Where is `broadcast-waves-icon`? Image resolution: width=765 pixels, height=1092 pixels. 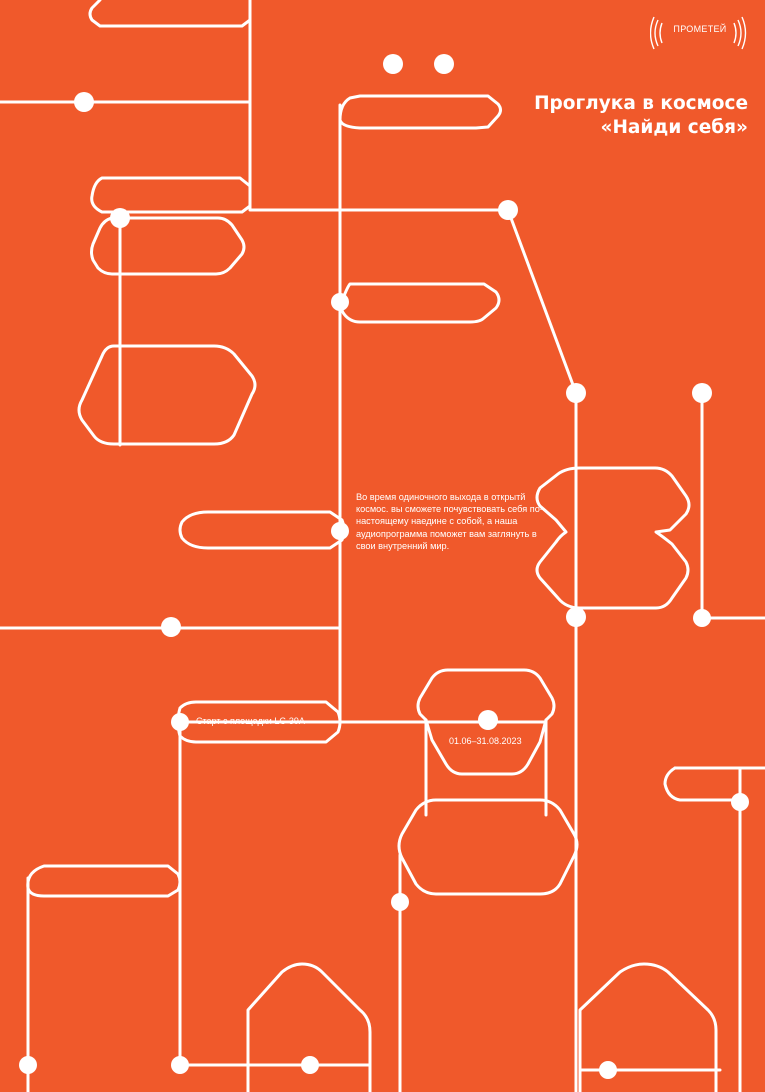 broadcast-waves-icon is located at coordinates (698, 33).